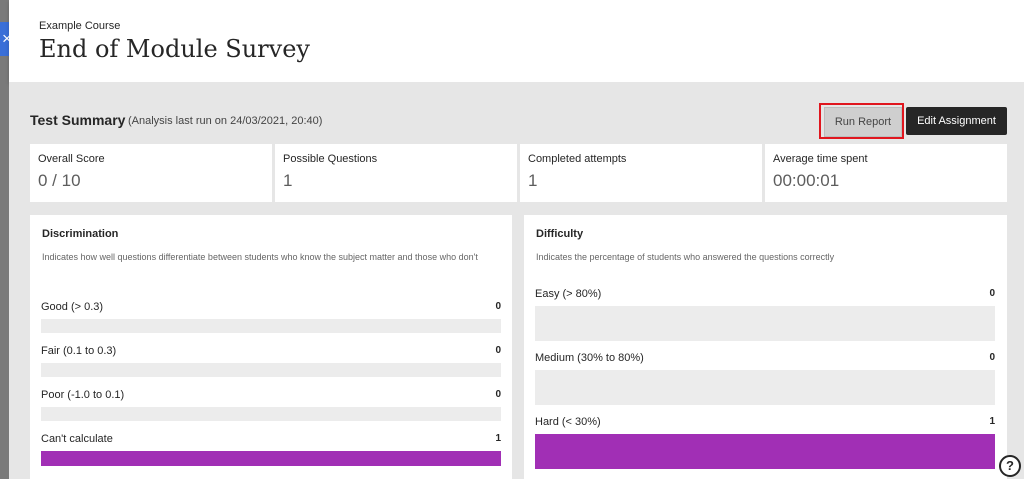 This screenshot has height=479, width=1024. I want to click on test-summary-title: Test Summary, so click(78, 120).